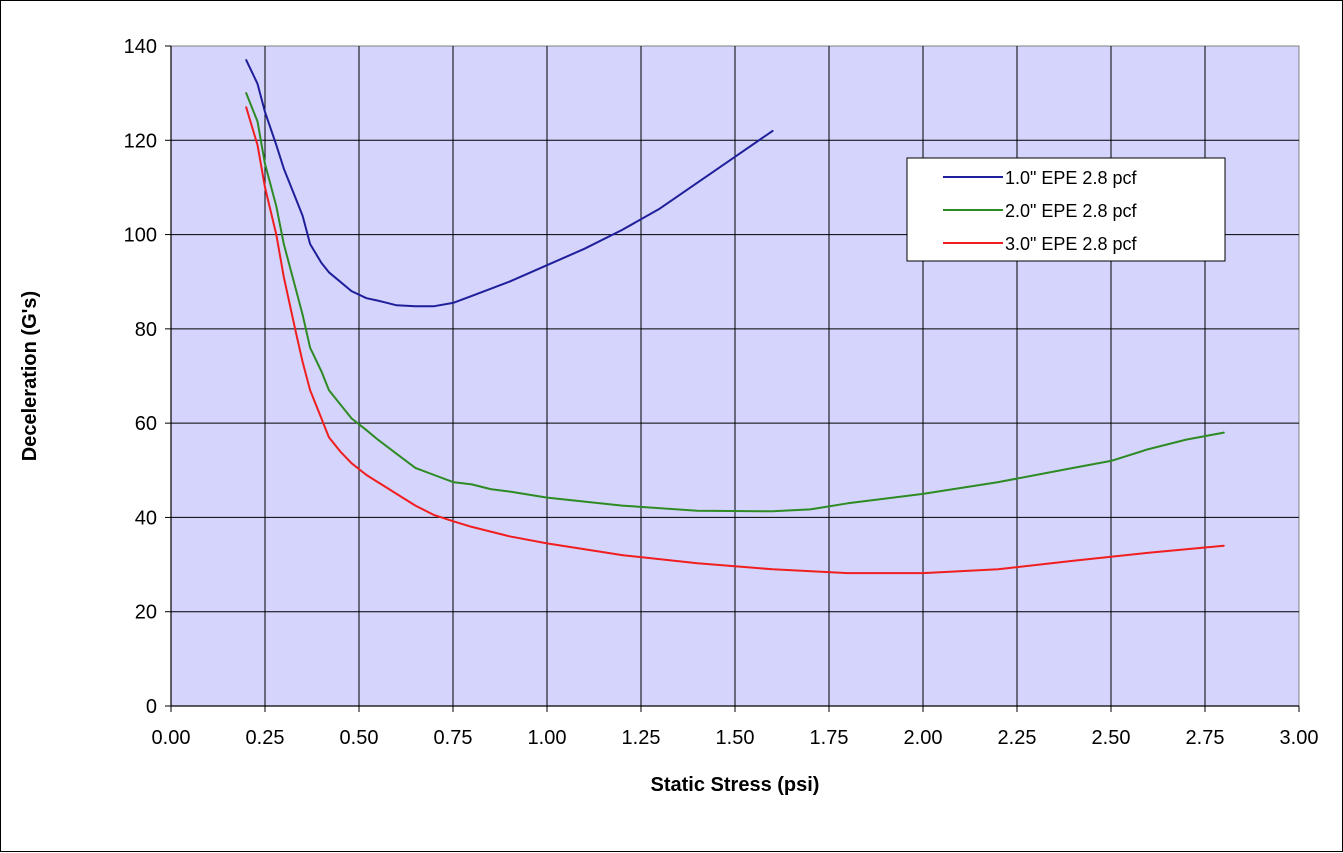  What do you see at coordinates (140, 47) in the screenshot?
I see `y-tick-label: 140` at bounding box center [140, 47].